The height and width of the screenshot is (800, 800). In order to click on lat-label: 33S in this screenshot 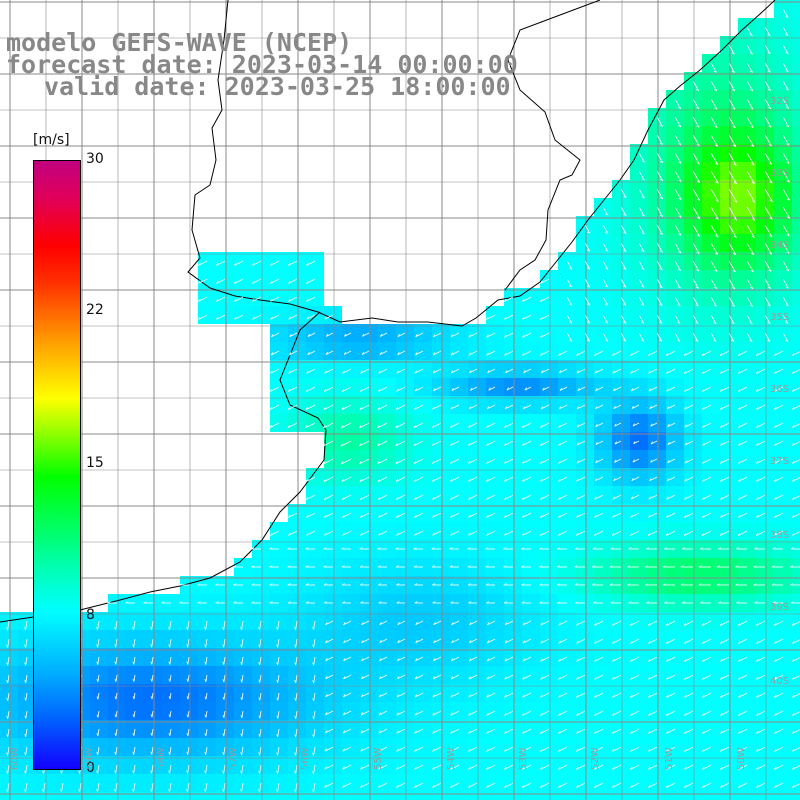, I will do `click(780, 173)`.